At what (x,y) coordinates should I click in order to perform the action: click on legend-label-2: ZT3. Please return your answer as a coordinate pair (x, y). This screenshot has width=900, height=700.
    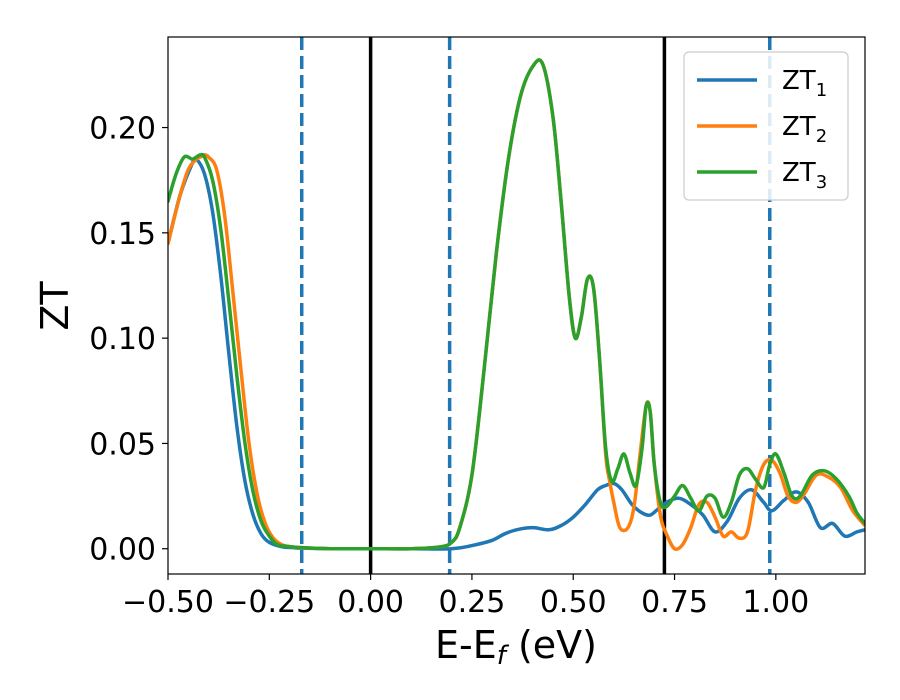
    Looking at the image, I should click on (804, 175).